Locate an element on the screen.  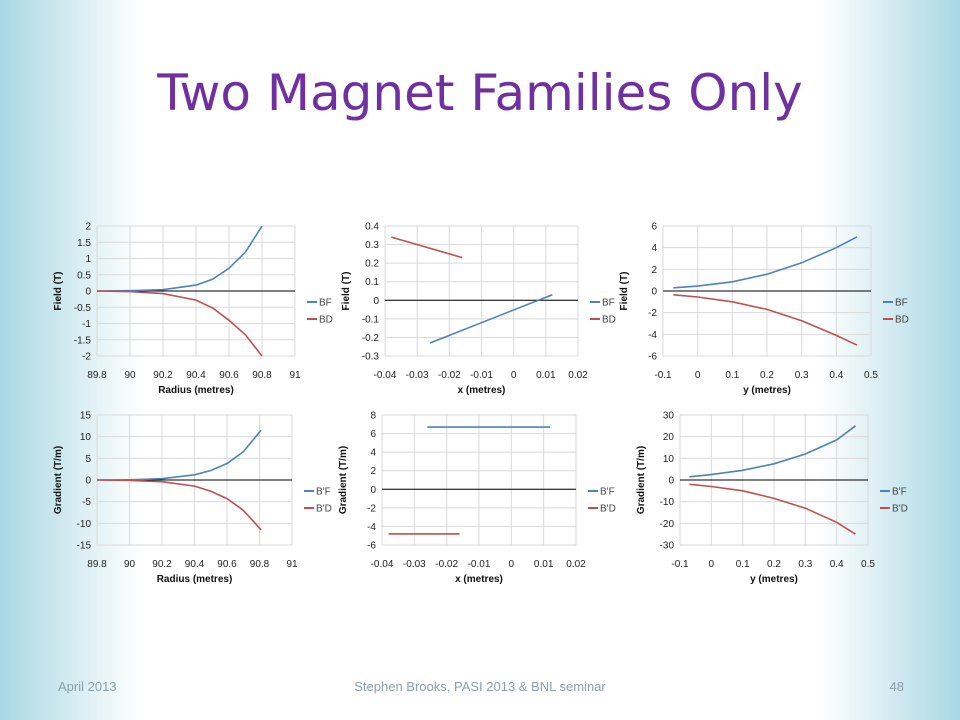
x-tick-label: -0.04 is located at coordinates (385, 375).